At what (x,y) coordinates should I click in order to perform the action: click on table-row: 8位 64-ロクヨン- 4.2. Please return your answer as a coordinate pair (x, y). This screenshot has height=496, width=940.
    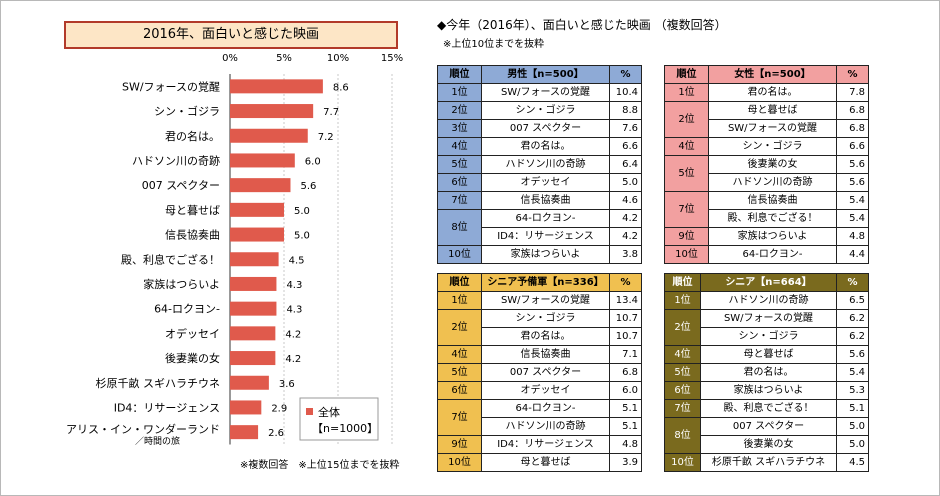
    Looking at the image, I should click on (539, 227).